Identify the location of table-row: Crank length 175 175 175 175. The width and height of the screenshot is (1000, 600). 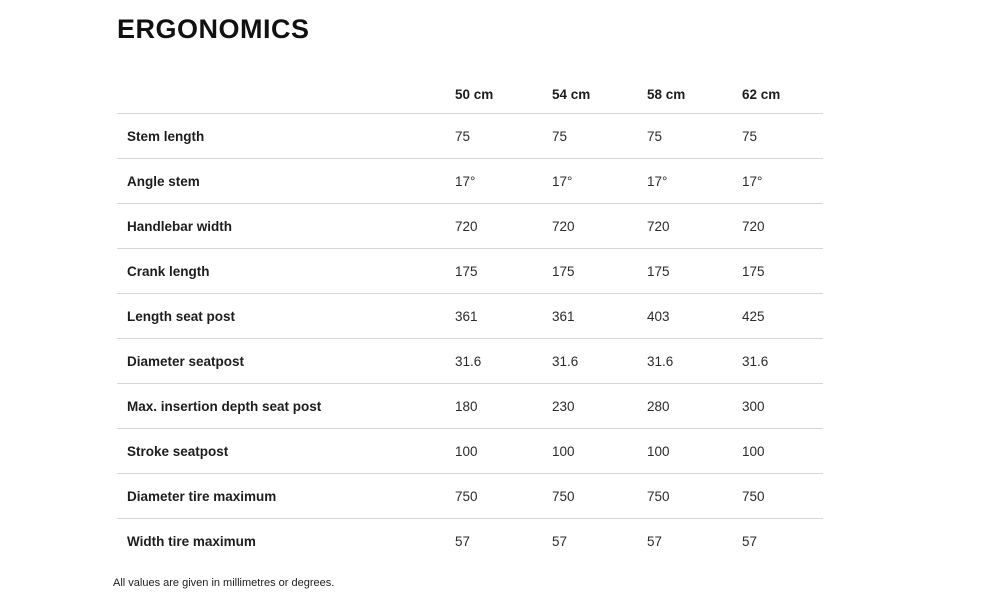
(470, 271).